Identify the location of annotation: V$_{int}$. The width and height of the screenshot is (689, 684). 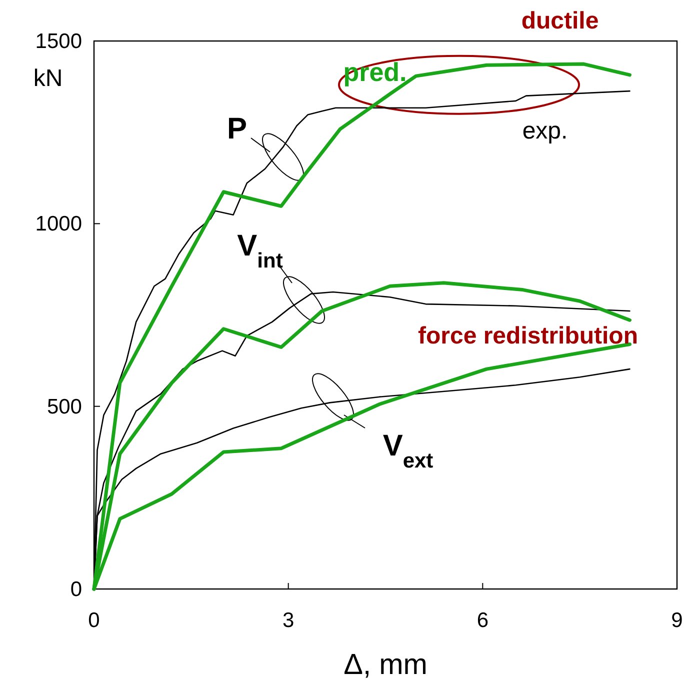
(260, 251).